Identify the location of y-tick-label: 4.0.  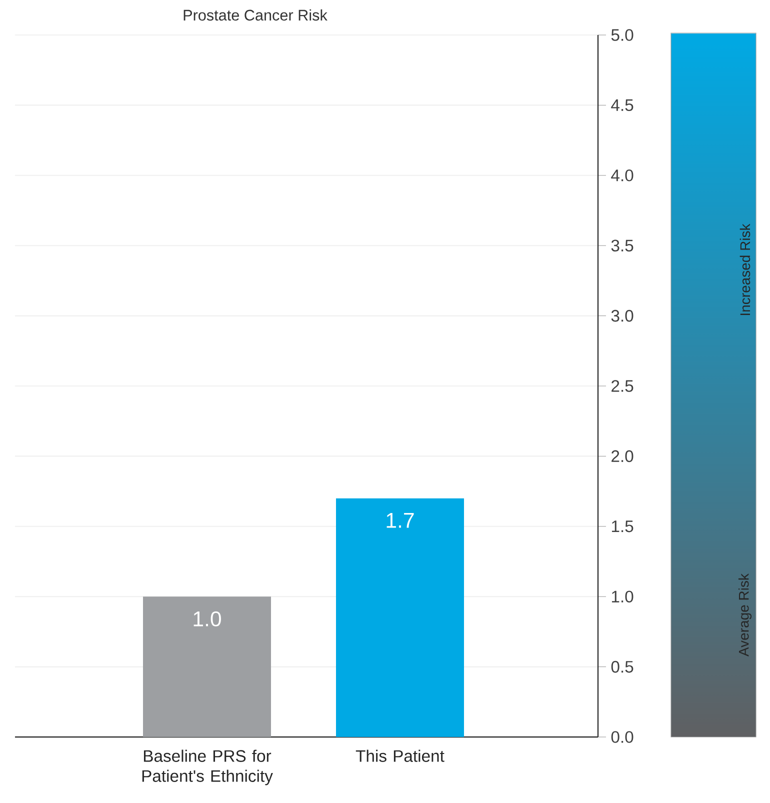
(622, 176).